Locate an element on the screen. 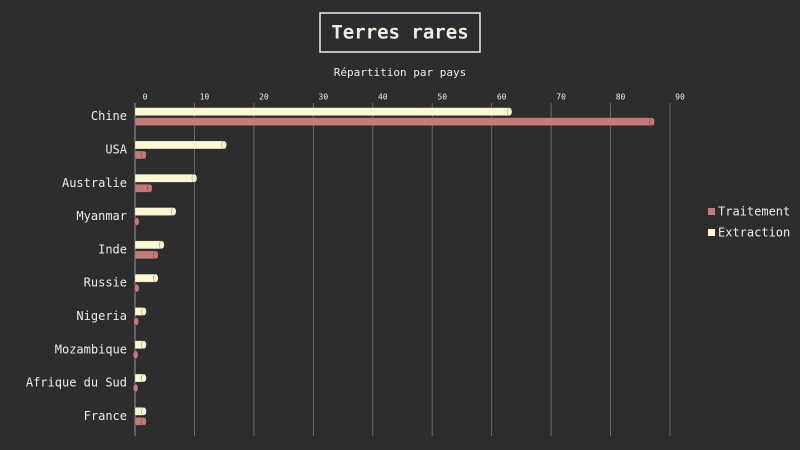 Image resolution: width=800 pixels, height=450 pixels. x-tick-label: 80 is located at coordinates (621, 97).